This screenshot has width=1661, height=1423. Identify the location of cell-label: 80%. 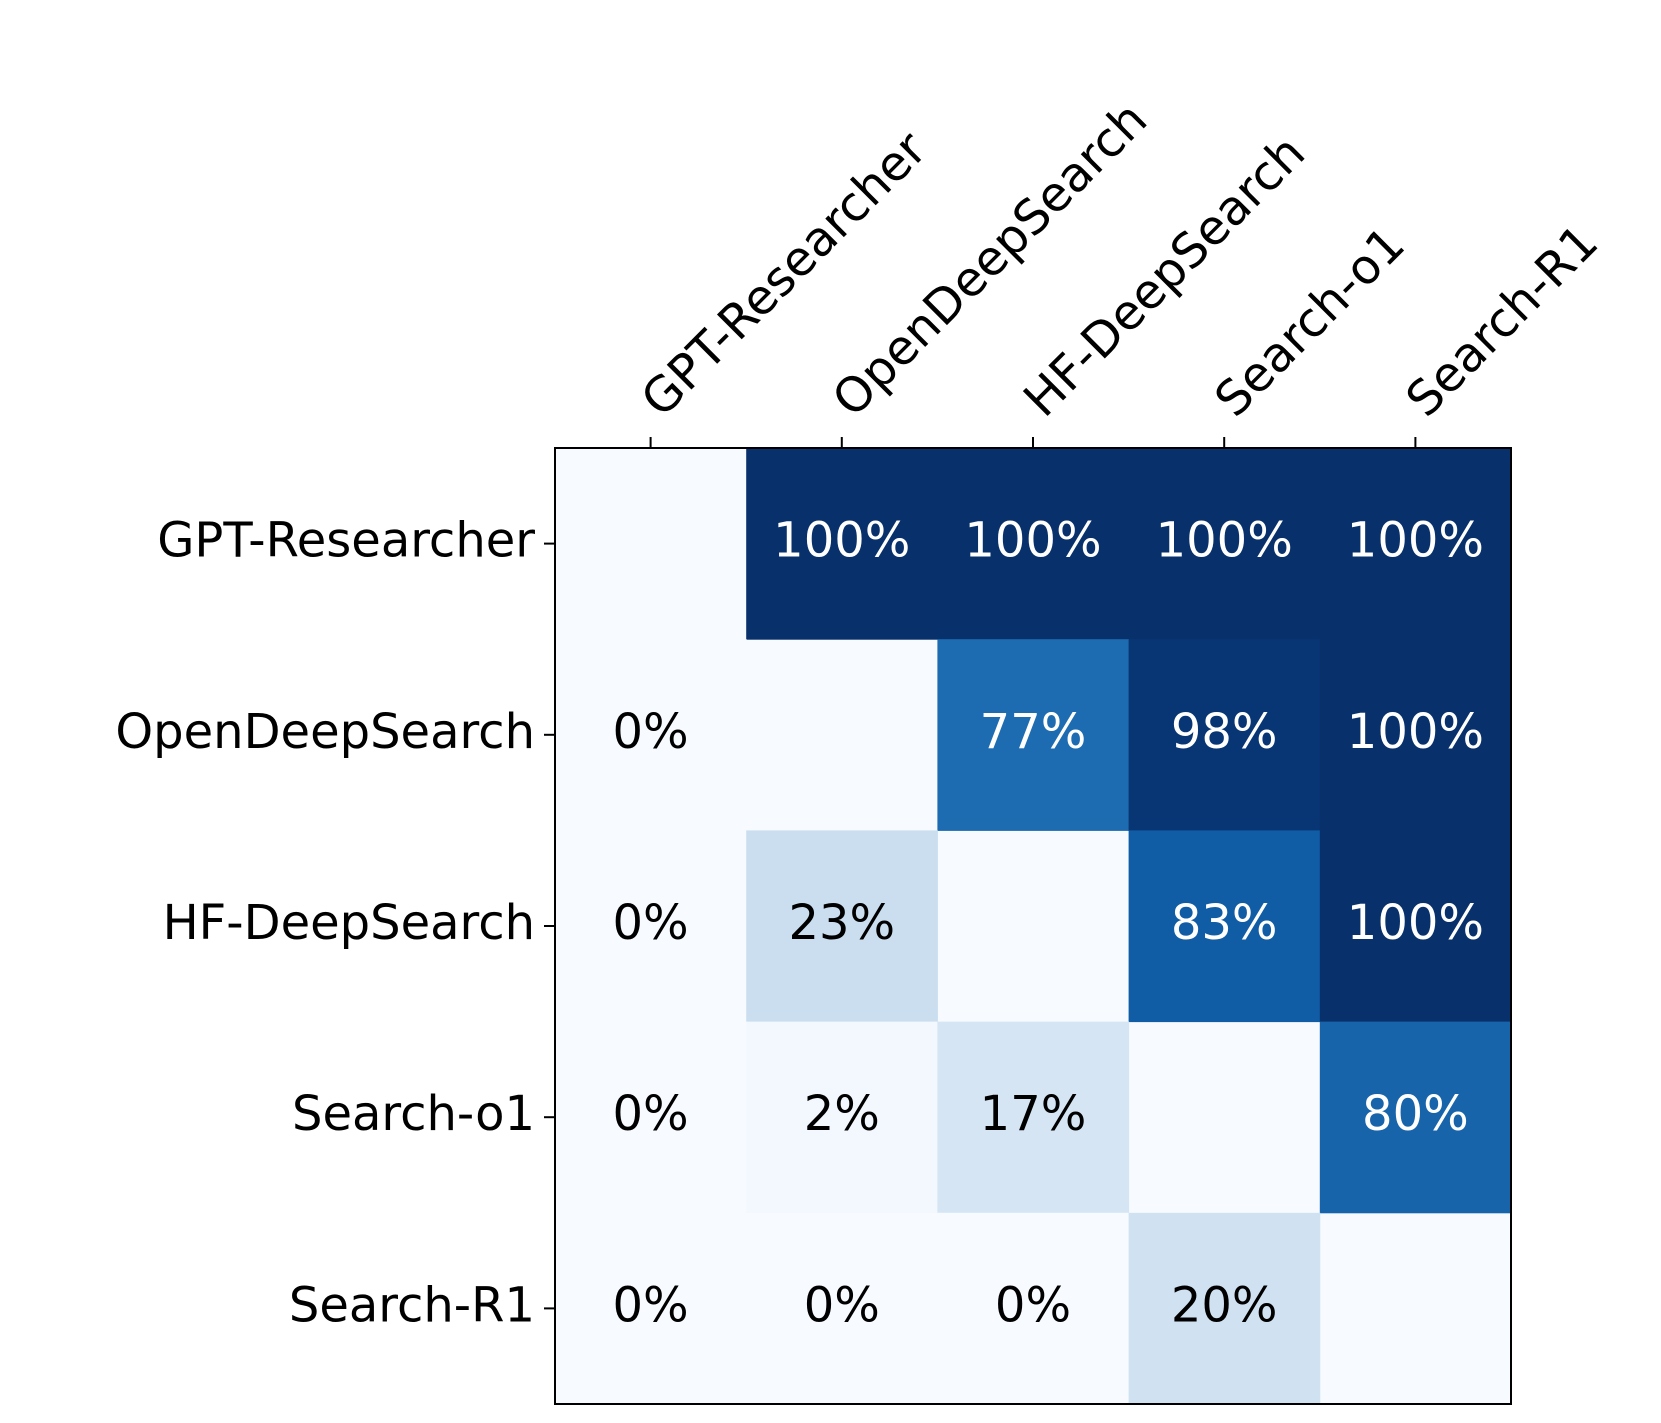
(1415, 1114).